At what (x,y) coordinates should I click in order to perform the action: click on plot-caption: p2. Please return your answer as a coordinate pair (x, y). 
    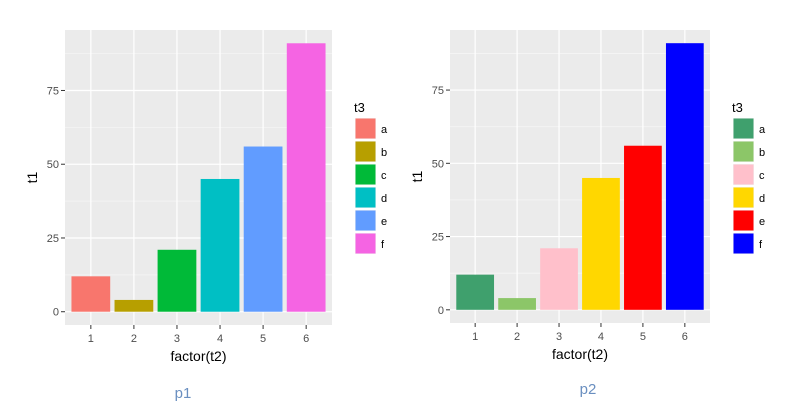
    Looking at the image, I should click on (588, 389).